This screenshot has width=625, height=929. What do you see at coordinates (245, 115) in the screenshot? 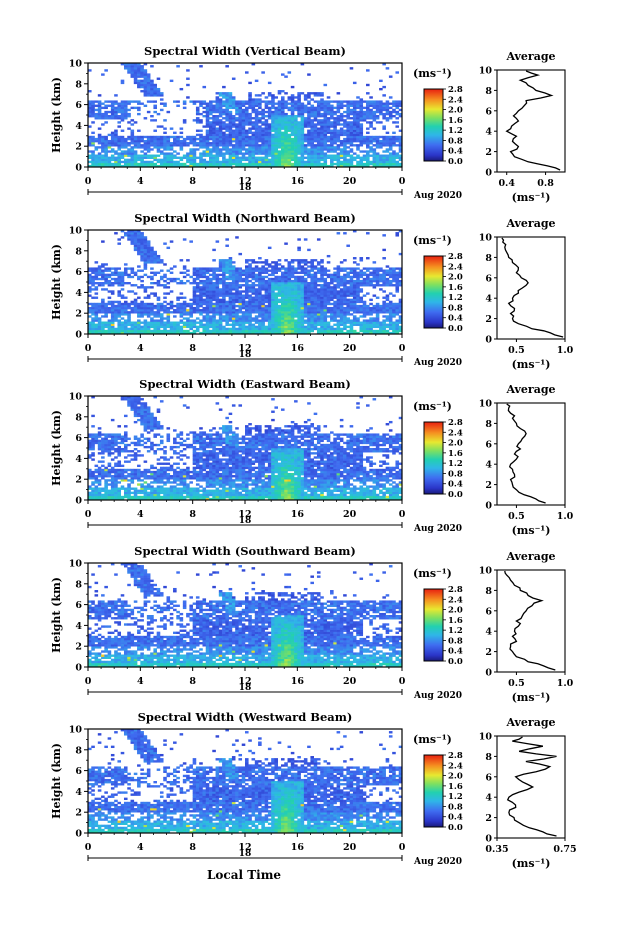
I see `heatmap-cells` at bounding box center [245, 115].